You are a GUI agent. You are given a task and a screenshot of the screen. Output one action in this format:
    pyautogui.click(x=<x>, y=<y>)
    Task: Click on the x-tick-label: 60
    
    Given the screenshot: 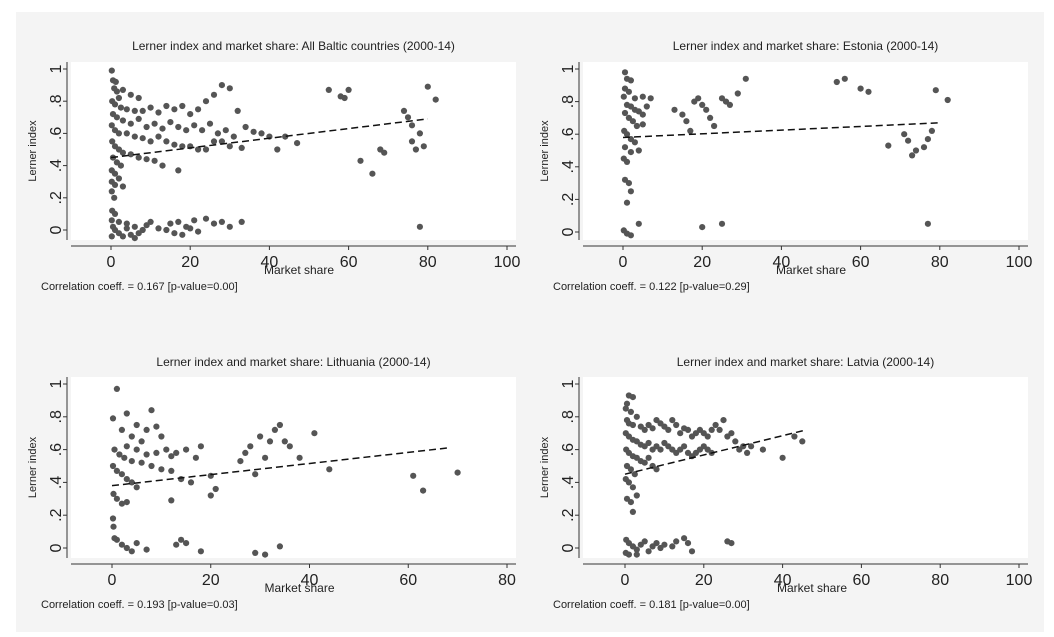 What is the action you would take?
    pyautogui.click(x=861, y=262)
    